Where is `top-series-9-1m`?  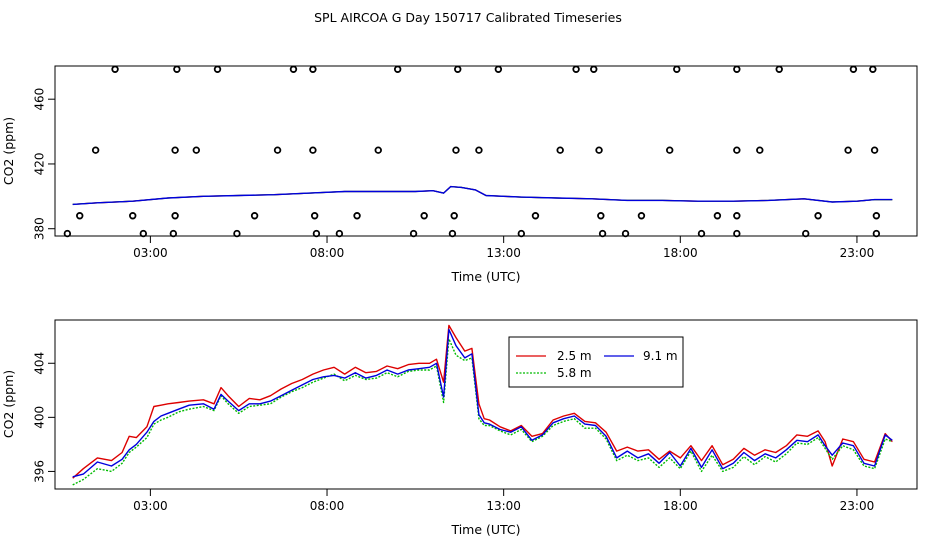 top-series-9-1m is located at coordinates (482, 195).